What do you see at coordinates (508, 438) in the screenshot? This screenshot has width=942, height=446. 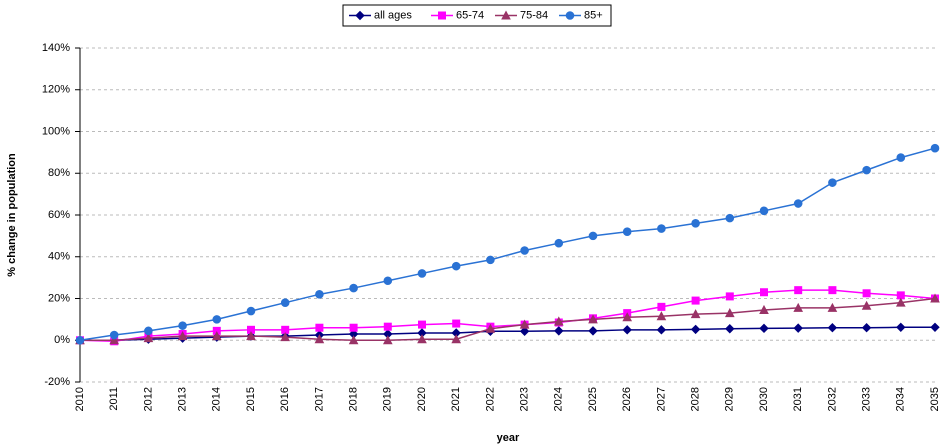 I see `x-axis-label: year` at bounding box center [508, 438].